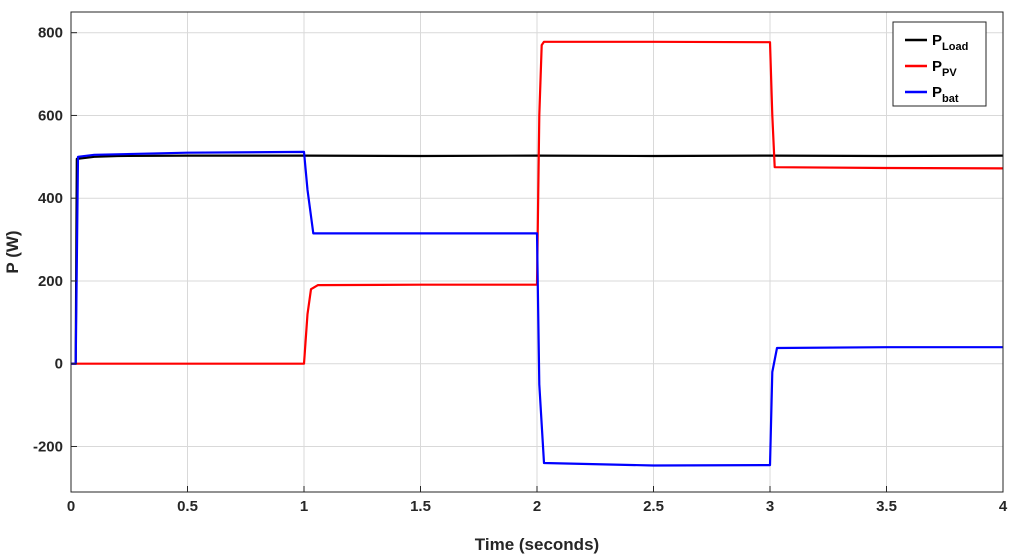 This screenshot has width=1017, height=555. What do you see at coordinates (653, 506) in the screenshot?
I see `x-tick-label: 2.5` at bounding box center [653, 506].